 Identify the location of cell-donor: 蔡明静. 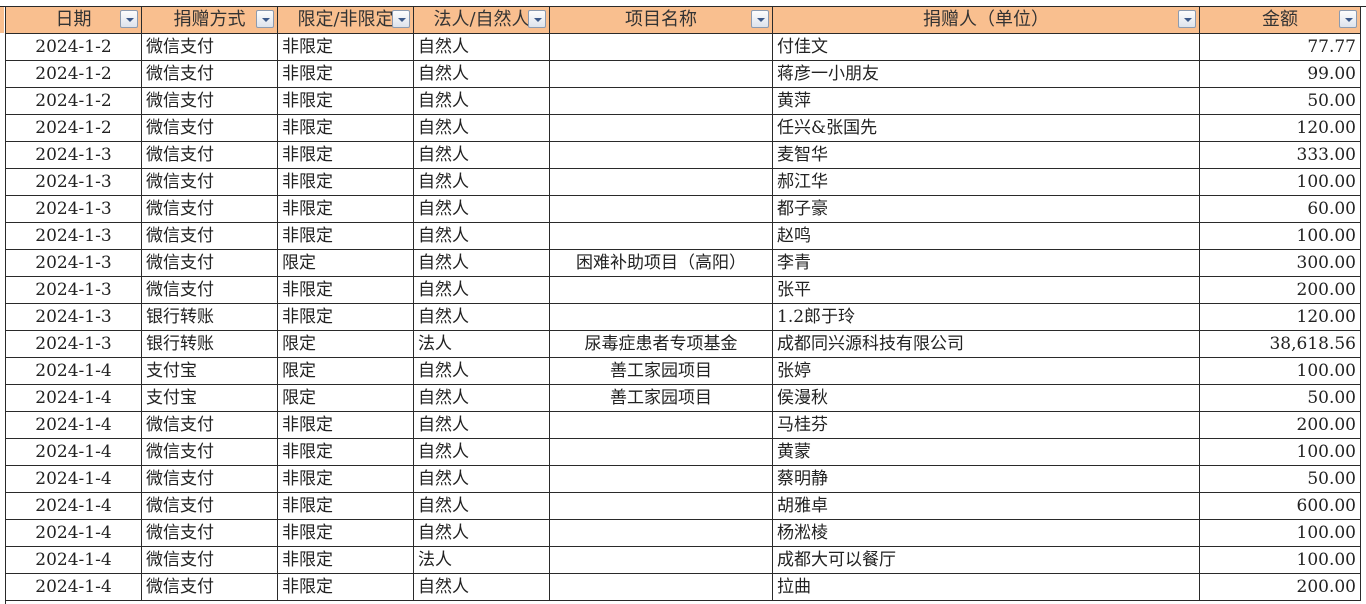
(986, 479).